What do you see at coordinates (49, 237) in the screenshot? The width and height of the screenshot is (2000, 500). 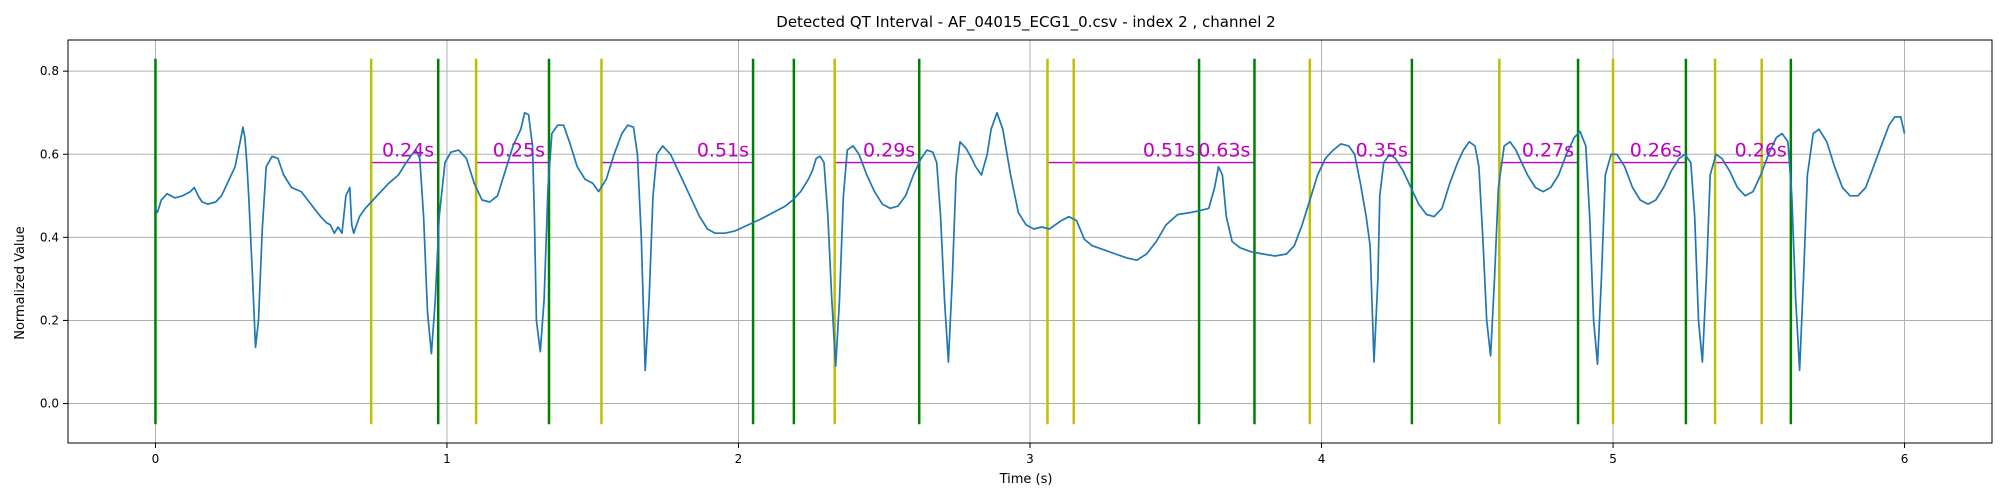 I see `y-tick-label: 0.4` at bounding box center [49, 237].